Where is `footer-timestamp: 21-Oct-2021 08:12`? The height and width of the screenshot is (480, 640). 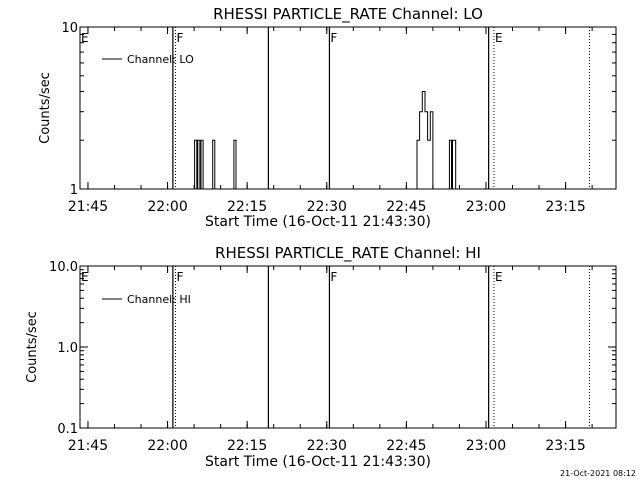
footer-timestamp: 21-Oct-2021 08:12 is located at coordinates (598, 473).